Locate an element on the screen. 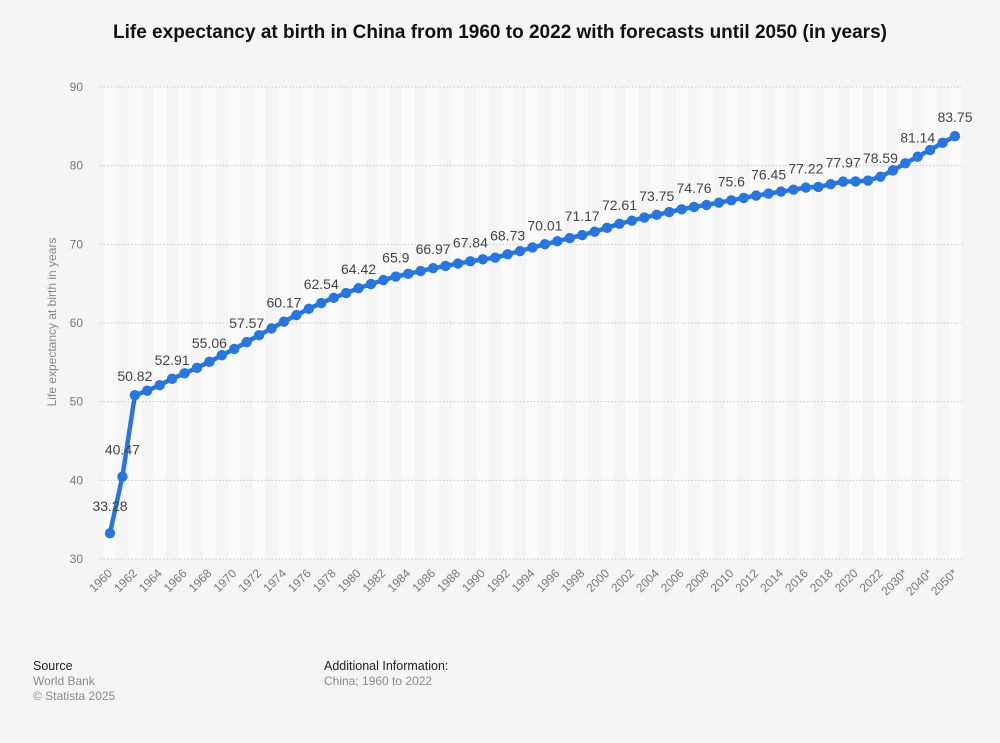  y-tick-label: 30 is located at coordinates (77, 559).